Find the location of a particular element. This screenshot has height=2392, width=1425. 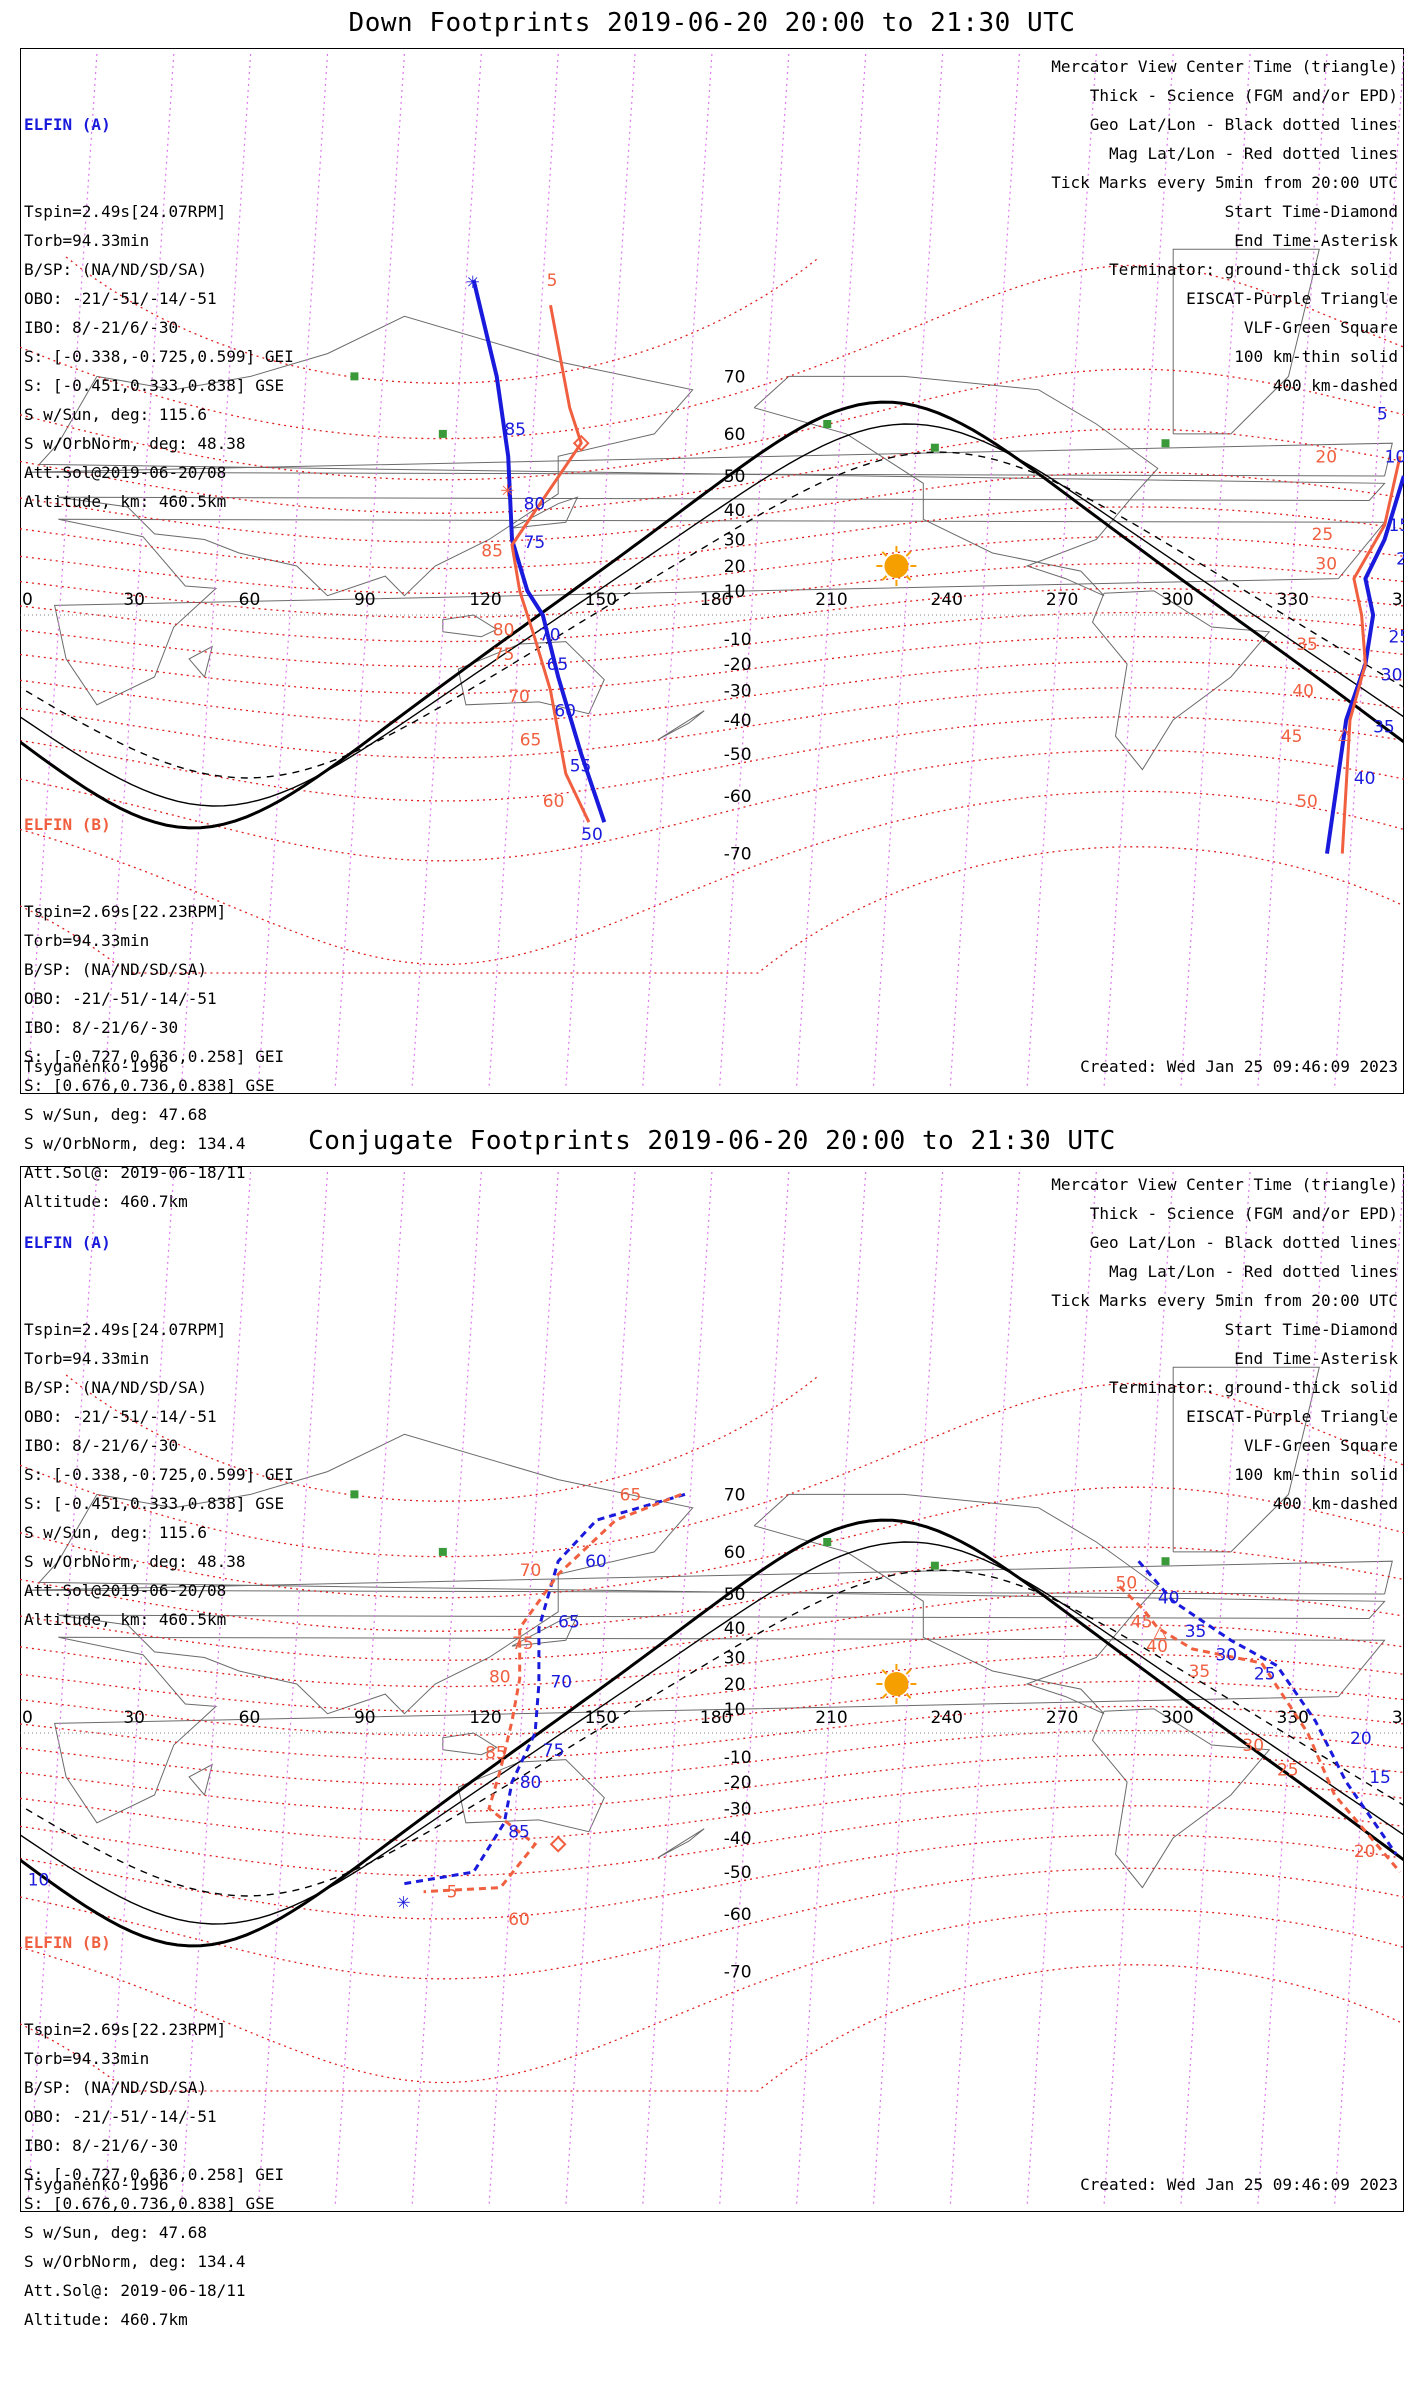

elfin-a-tick-label: 15 is located at coordinates (1396, 526).